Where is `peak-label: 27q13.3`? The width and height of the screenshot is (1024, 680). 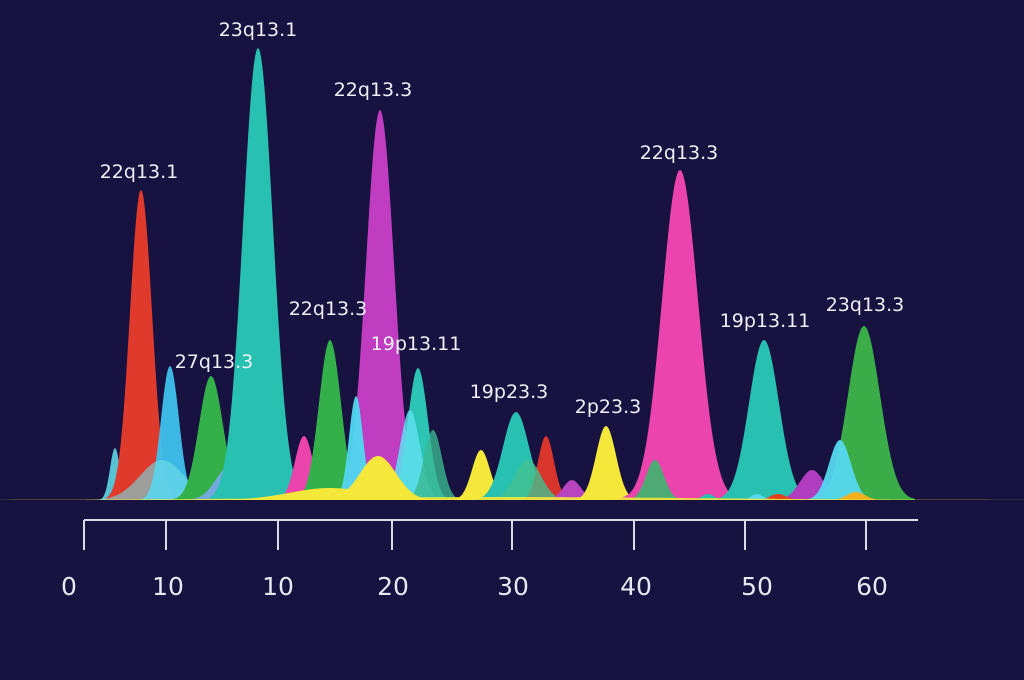
peak-label: 27q13.3 is located at coordinates (214, 362).